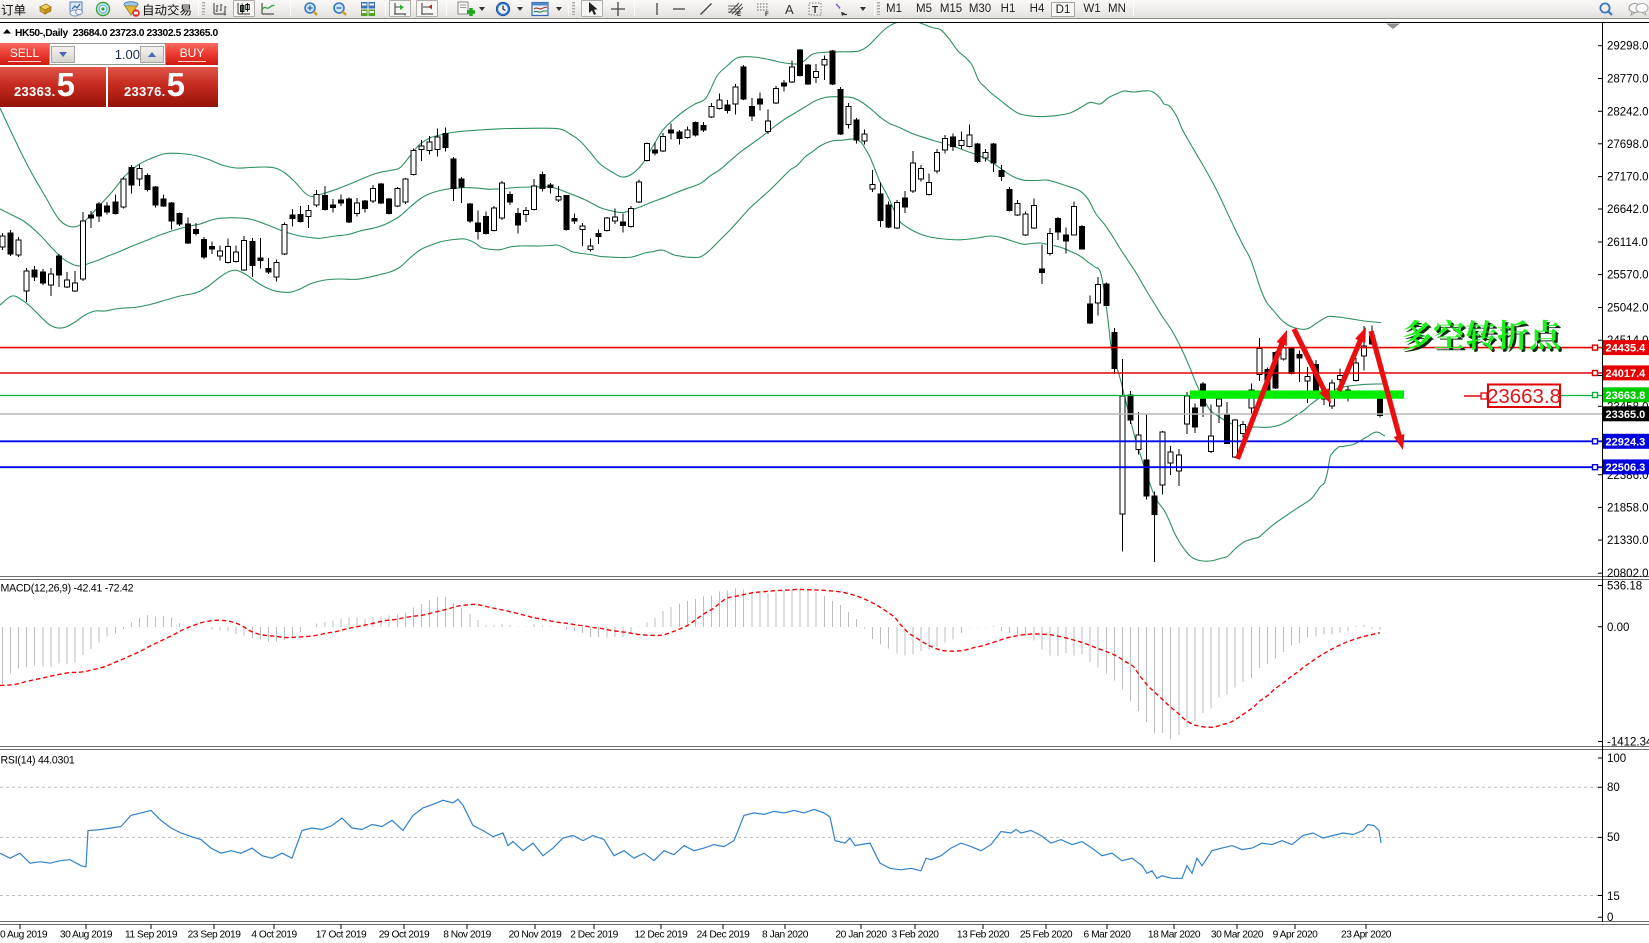 This screenshot has height=943, width=1649. I want to click on svg-text: 536.18, so click(1624, 587).